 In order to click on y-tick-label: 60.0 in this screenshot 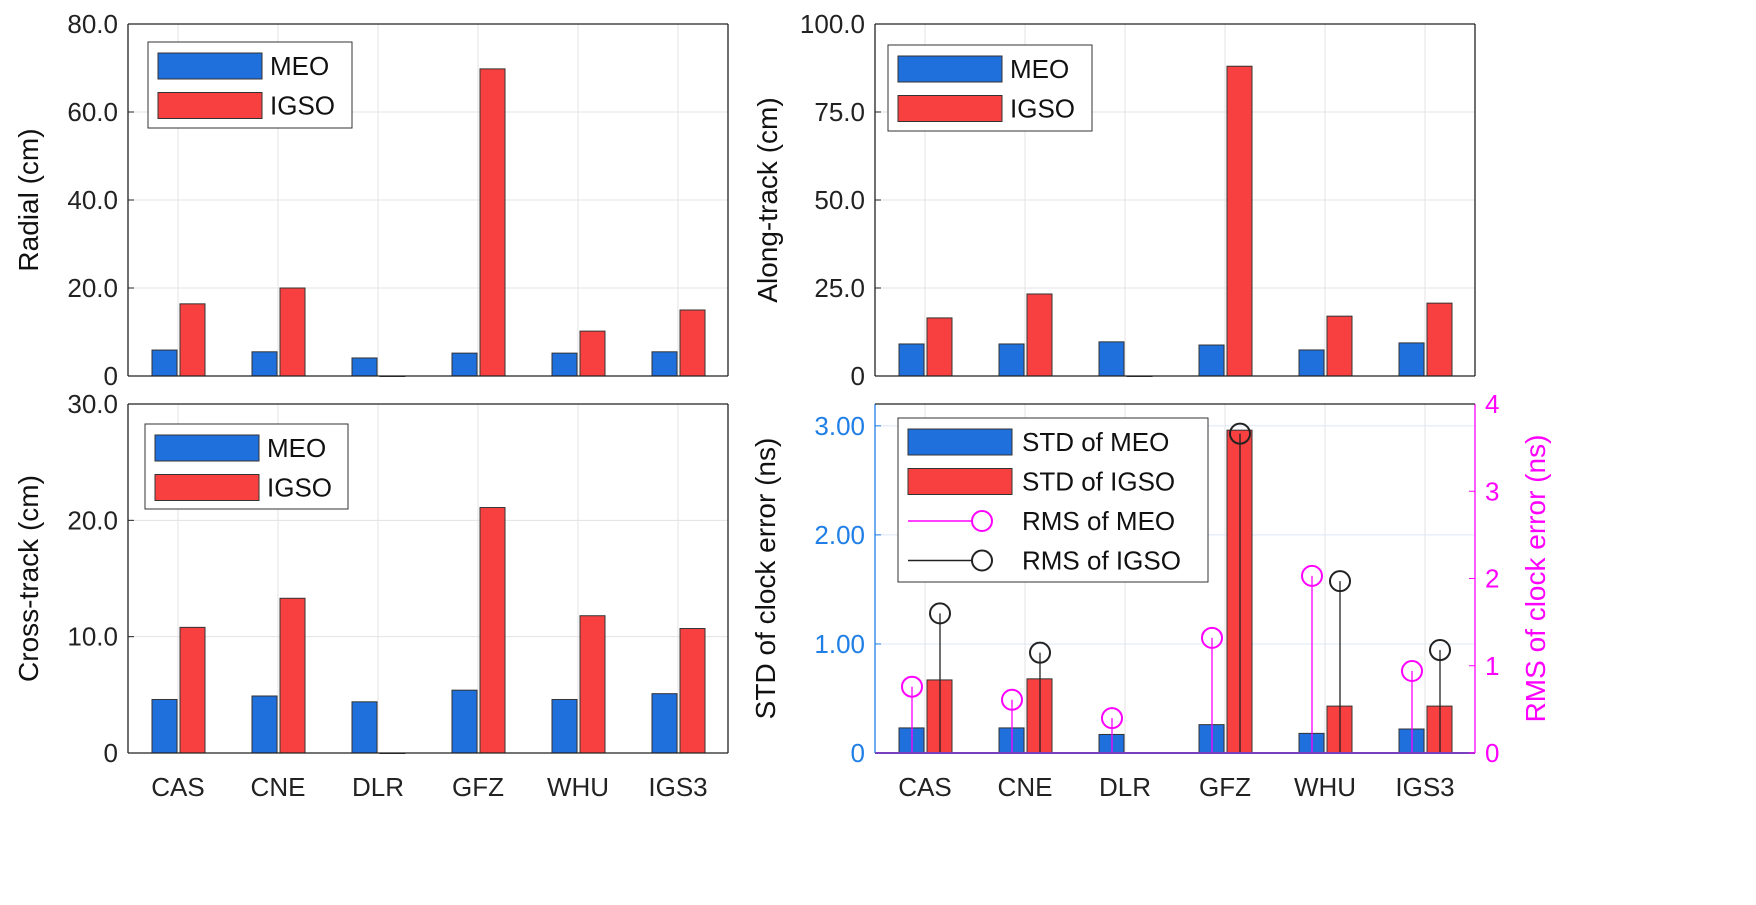, I will do `click(92, 112)`.